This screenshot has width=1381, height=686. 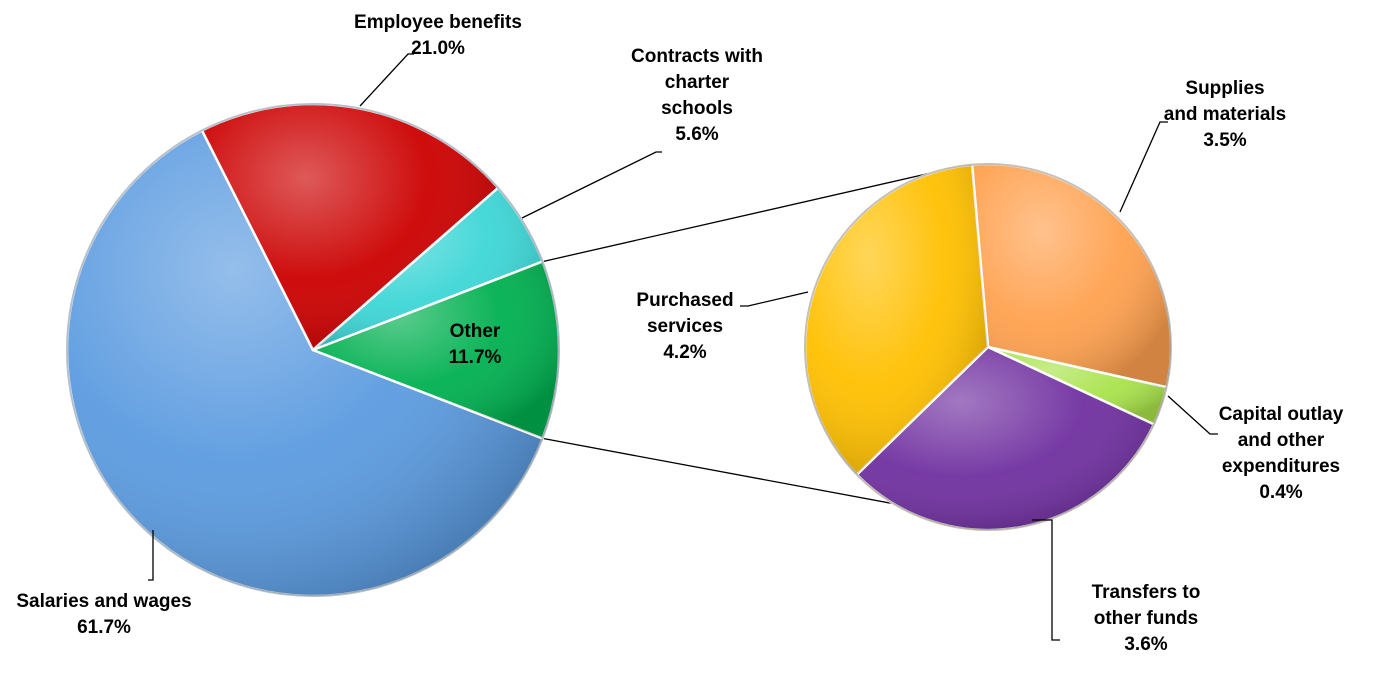 What do you see at coordinates (1077, 386) in the screenshot?
I see `slice-capital-outlay-and-other-expenditures-shading` at bounding box center [1077, 386].